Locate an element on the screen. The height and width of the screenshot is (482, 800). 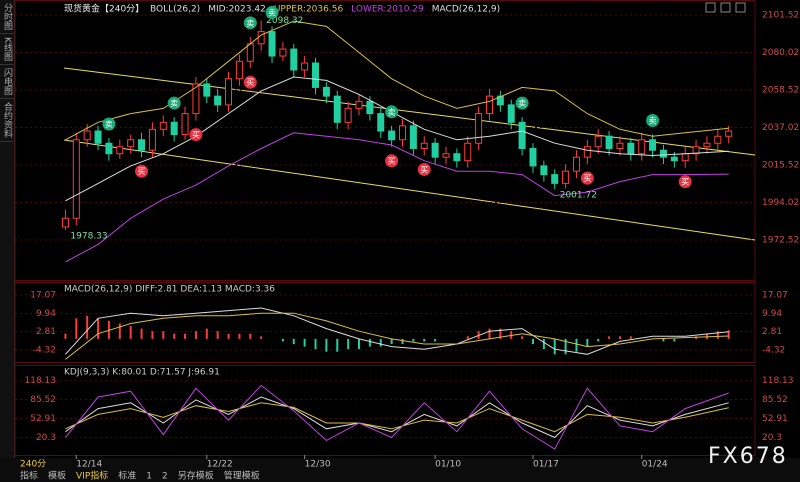
toolbar-tab: 标准 is located at coordinates (127, 476).